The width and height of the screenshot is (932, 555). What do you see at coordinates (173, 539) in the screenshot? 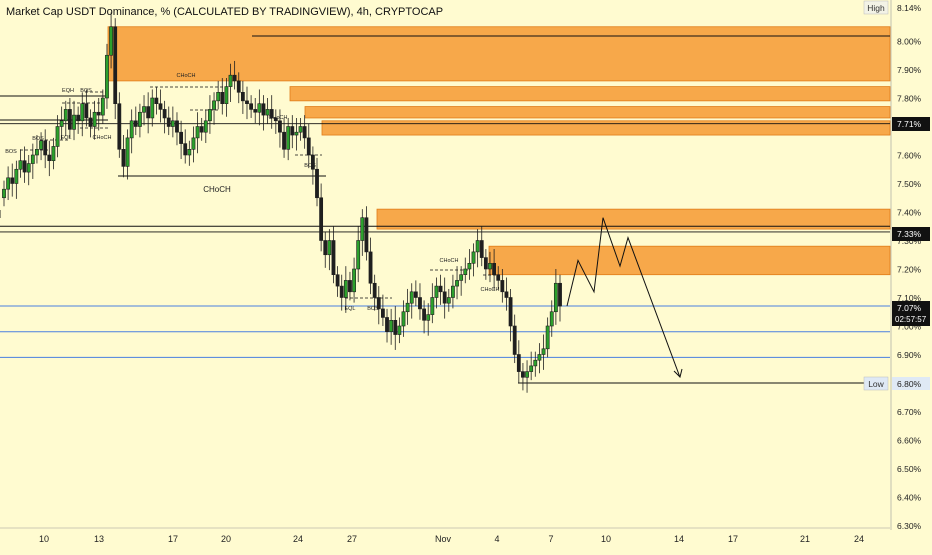
I see `x-tick-label: 17` at bounding box center [173, 539].